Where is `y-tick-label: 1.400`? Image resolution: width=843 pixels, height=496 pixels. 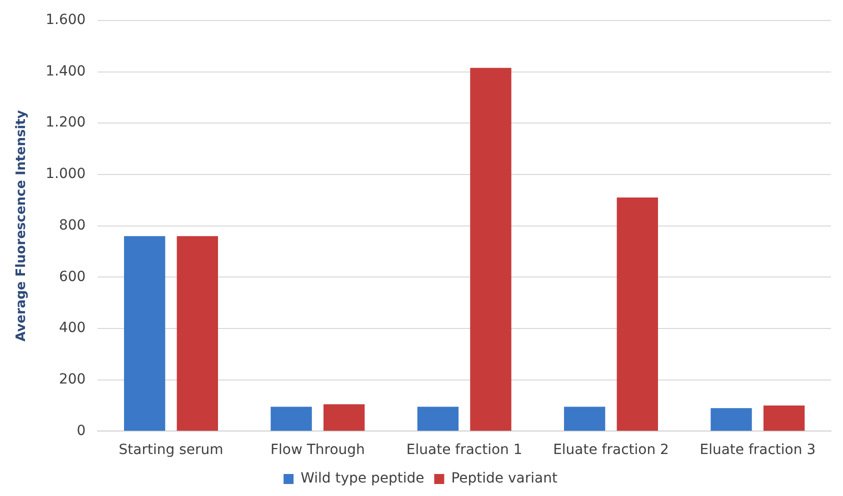
y-tick-label: 1.400 is located at coordinates (66, 71).